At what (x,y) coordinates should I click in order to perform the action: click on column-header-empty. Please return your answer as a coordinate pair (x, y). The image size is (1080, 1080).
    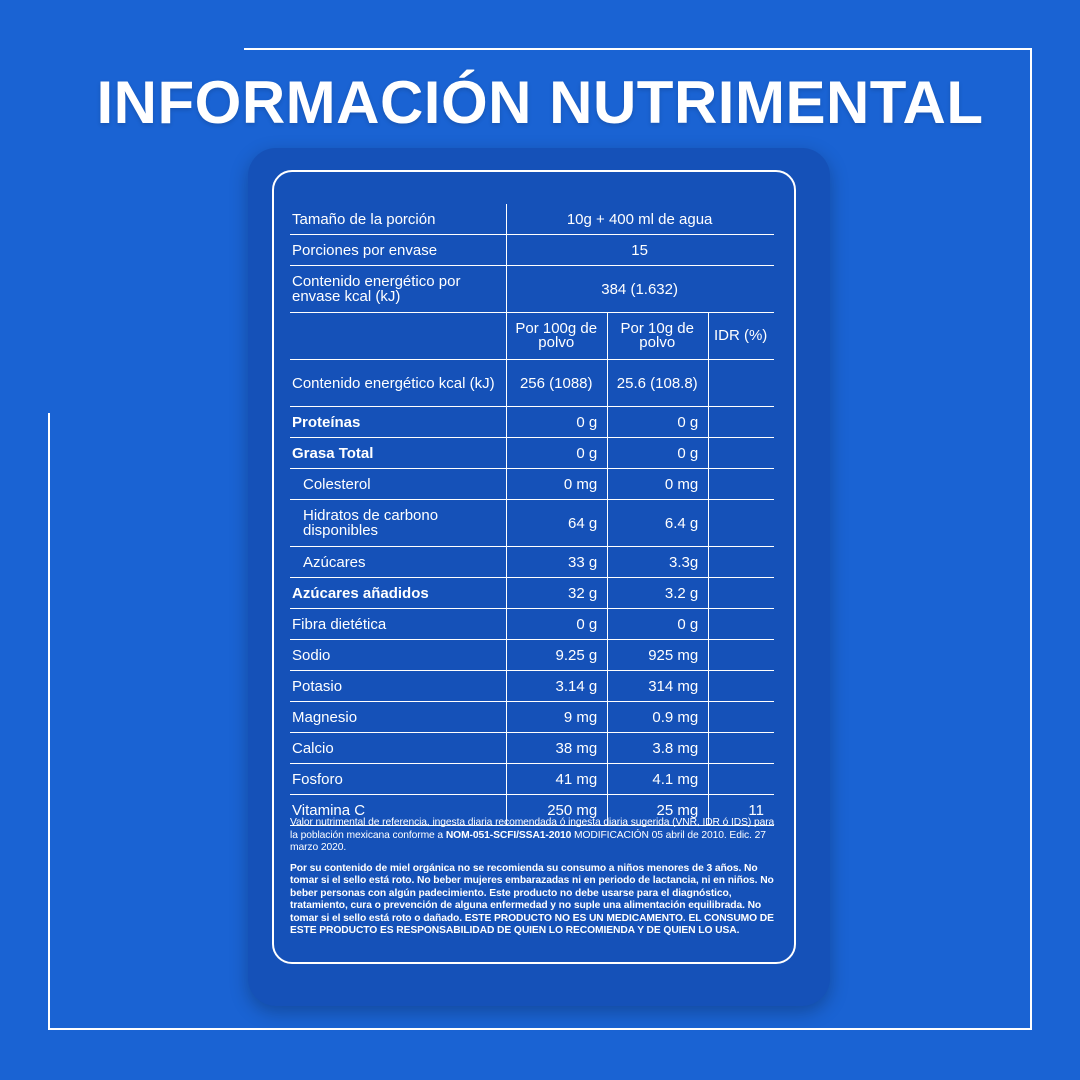
    Looking at the image, I should click on (398, 336).